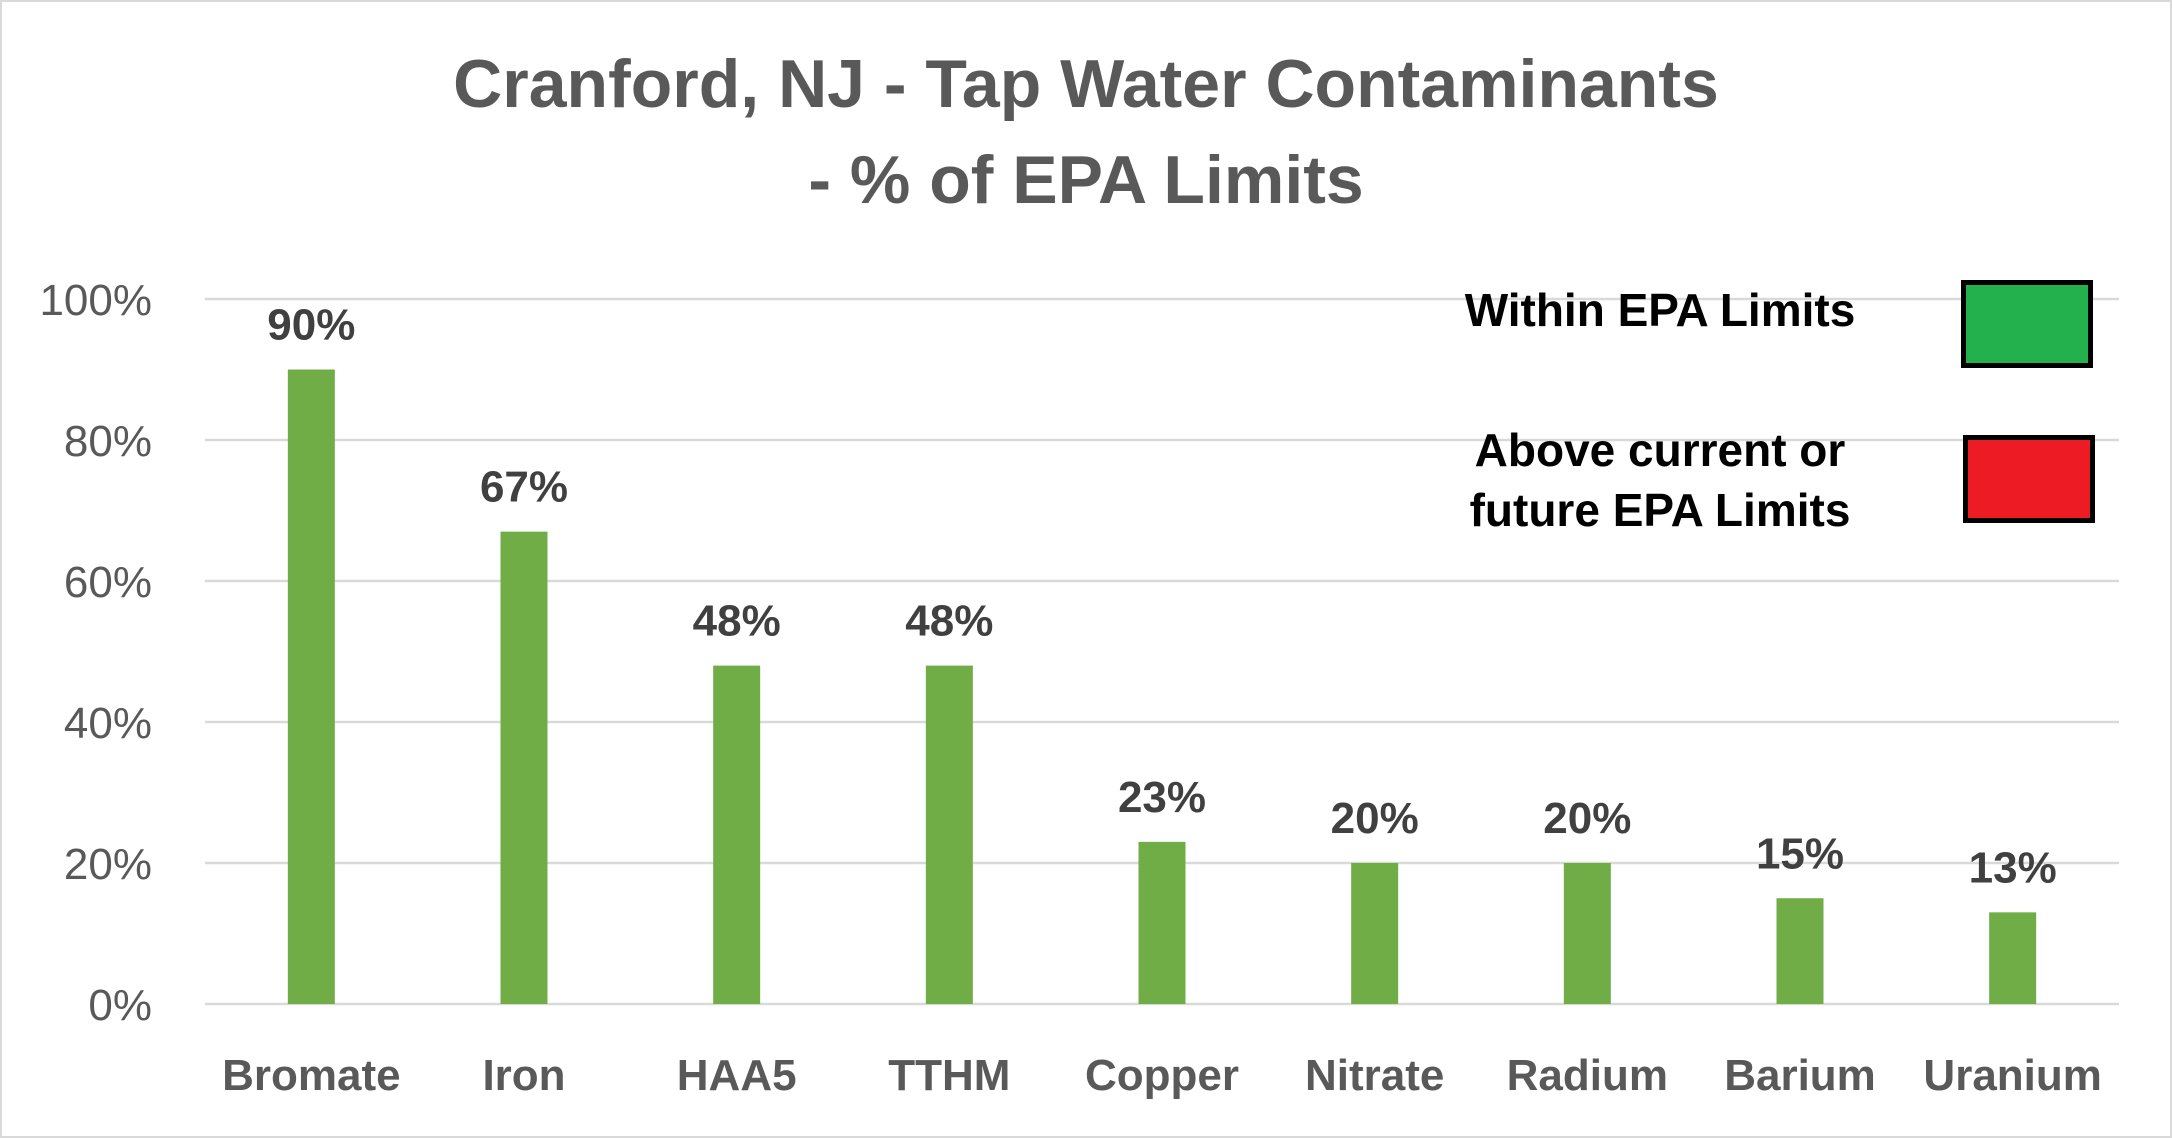 This screenshot has width=2172, height=1138. I want to click on legend-swatch-within, so click(2027, 324).